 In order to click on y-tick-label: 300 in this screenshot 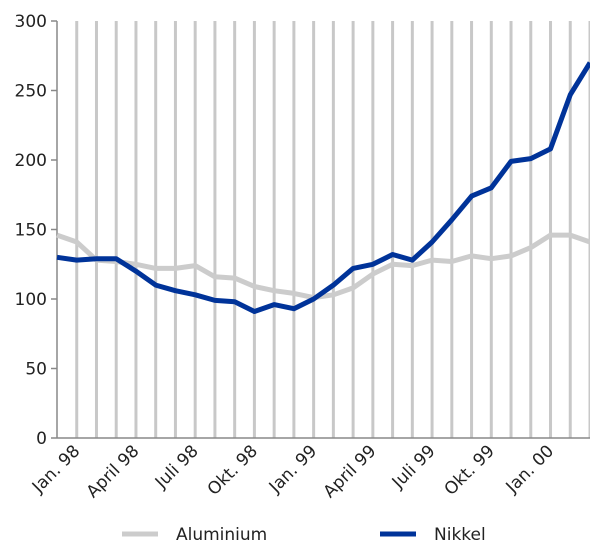, I will do `click(31, 22)`.